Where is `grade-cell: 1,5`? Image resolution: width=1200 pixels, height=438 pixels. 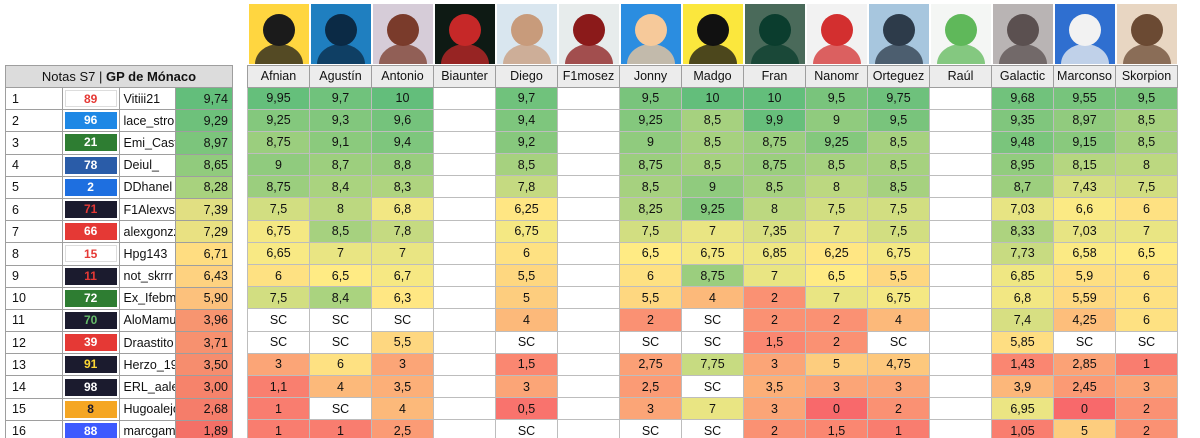
grade-cell: 1,5 is located at coordinates (836, 428).